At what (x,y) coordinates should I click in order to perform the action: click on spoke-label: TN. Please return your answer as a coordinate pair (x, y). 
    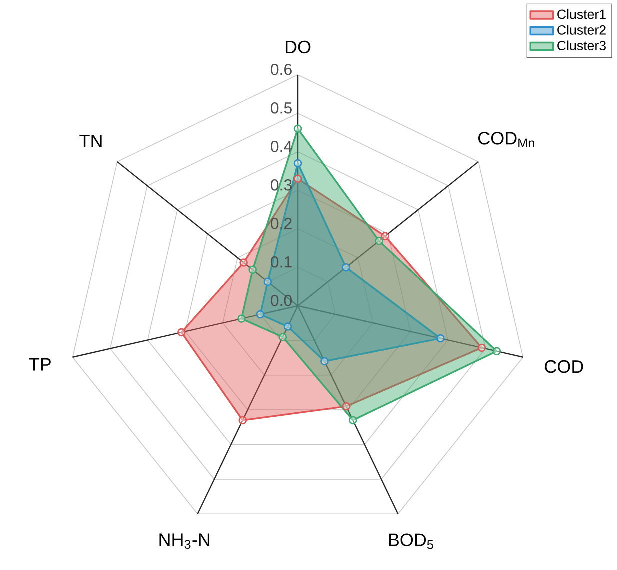
    Looking at the image, I should click on (91, 141).